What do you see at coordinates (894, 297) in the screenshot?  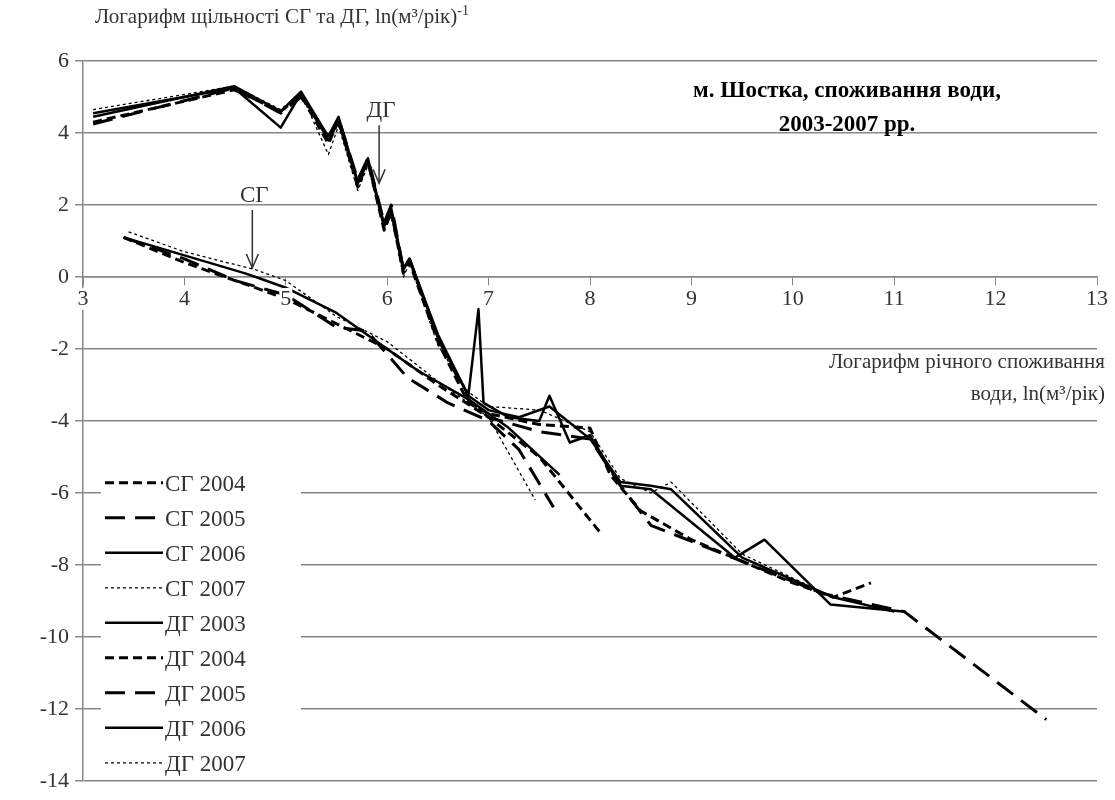 I see `x-tick-label: 11` at bounding box center [894, 297].